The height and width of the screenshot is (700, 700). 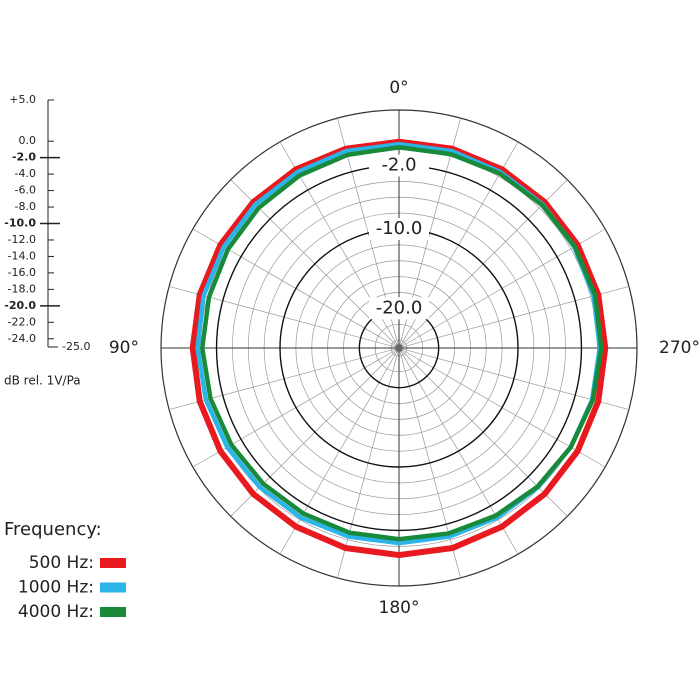 What do you see at coordinates (25, 190) in the screenshot?
I see `scale-tick-label: -6.0` at bounding box center [25, 190].